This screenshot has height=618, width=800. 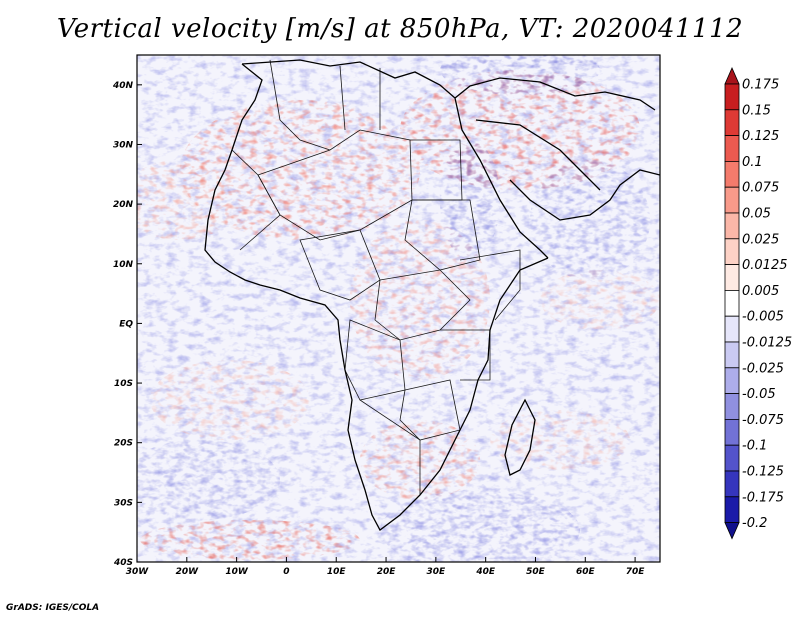 What do you see at coordinates (763, 472) in the screenshot?
I see `colorbar-label: -0.125` at bounding box center [763, 472].